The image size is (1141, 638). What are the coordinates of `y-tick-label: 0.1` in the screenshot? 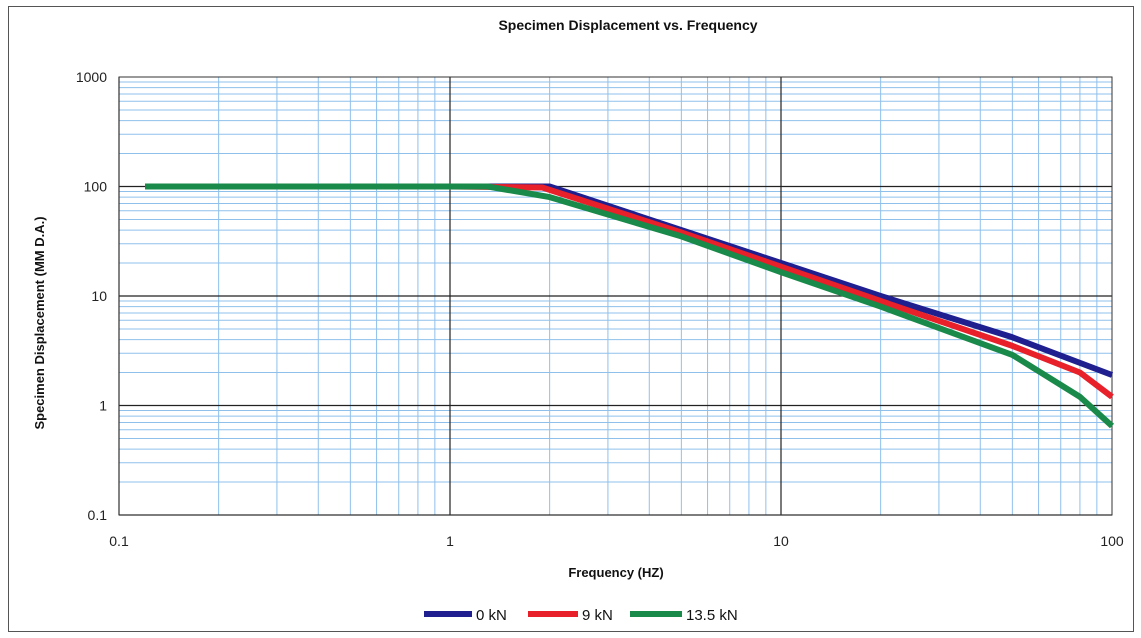 It's located at (98, 515).